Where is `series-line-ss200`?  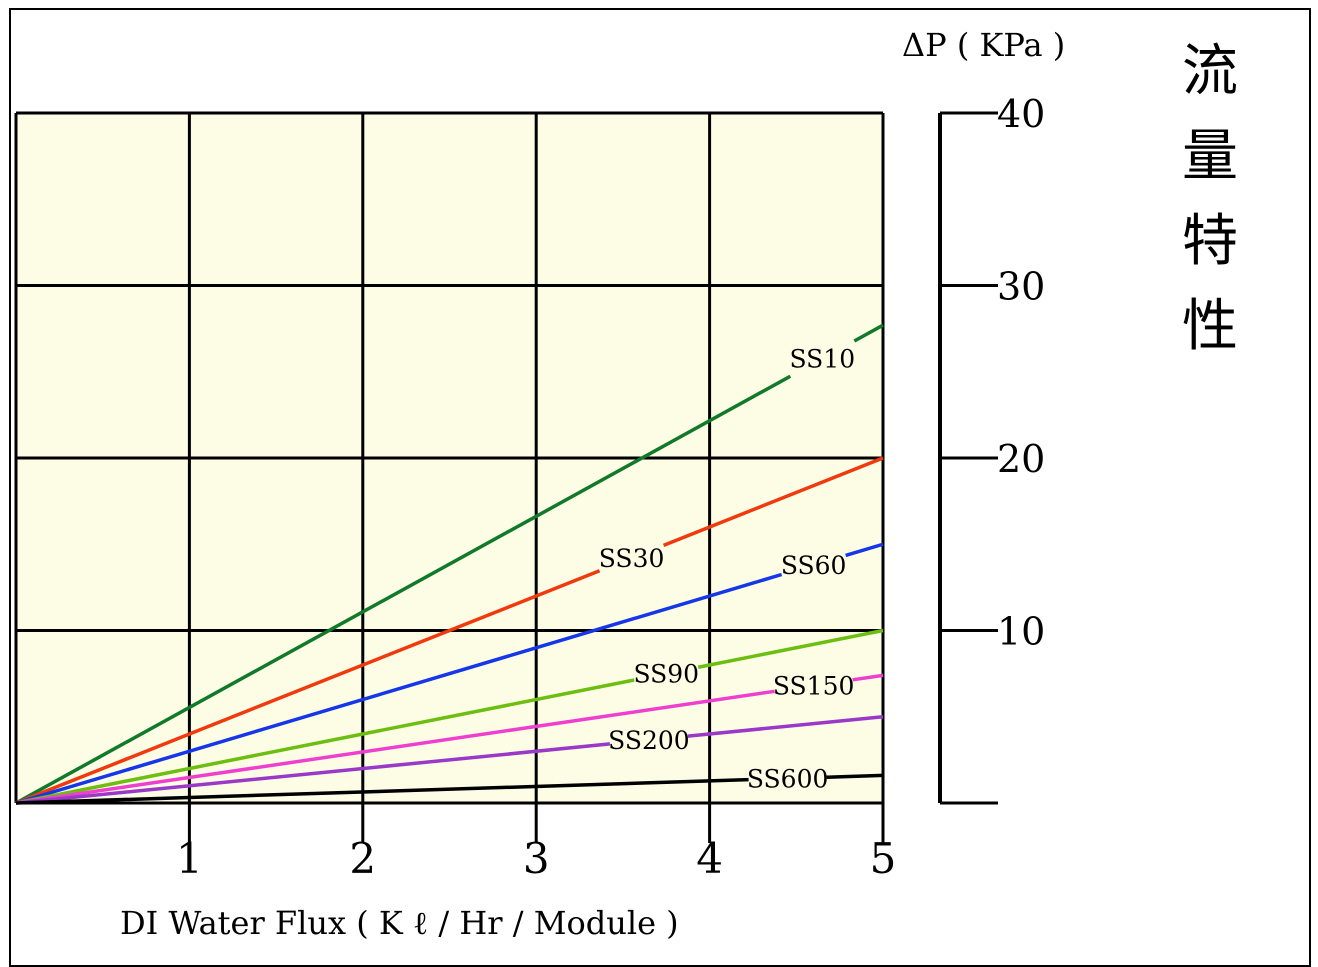 series-line-ss200 is located at coordinates (313, 773).